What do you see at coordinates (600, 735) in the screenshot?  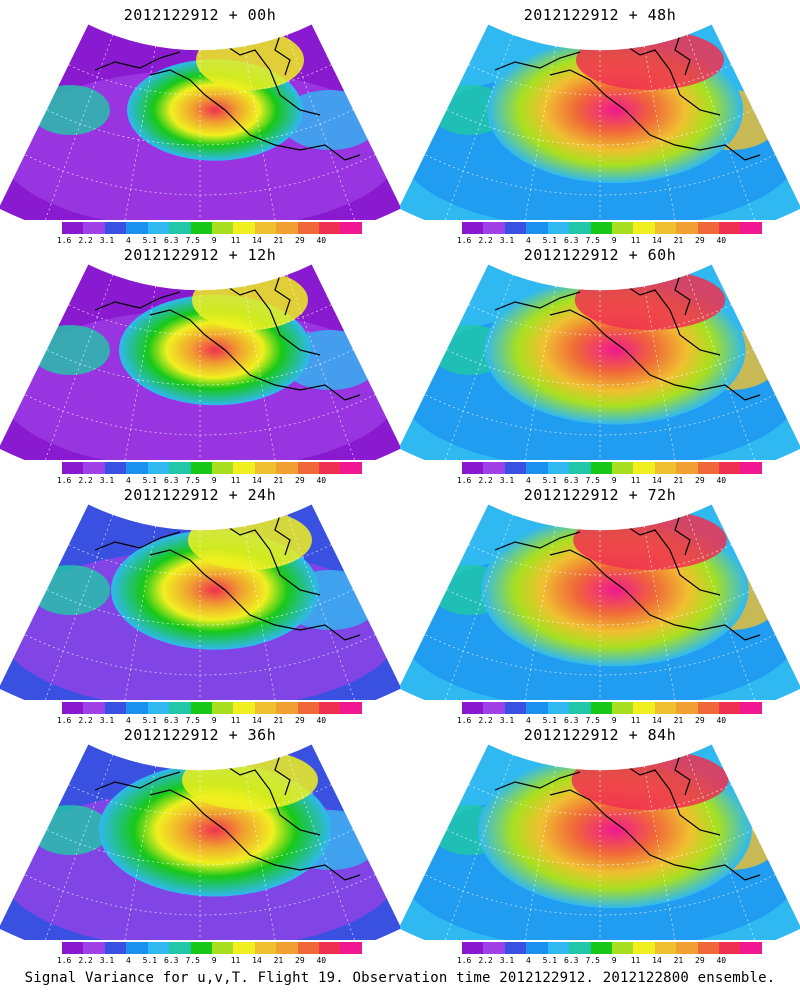 I see `panel-title: 2012122912 + 84h` at bounding box center [600, 735].